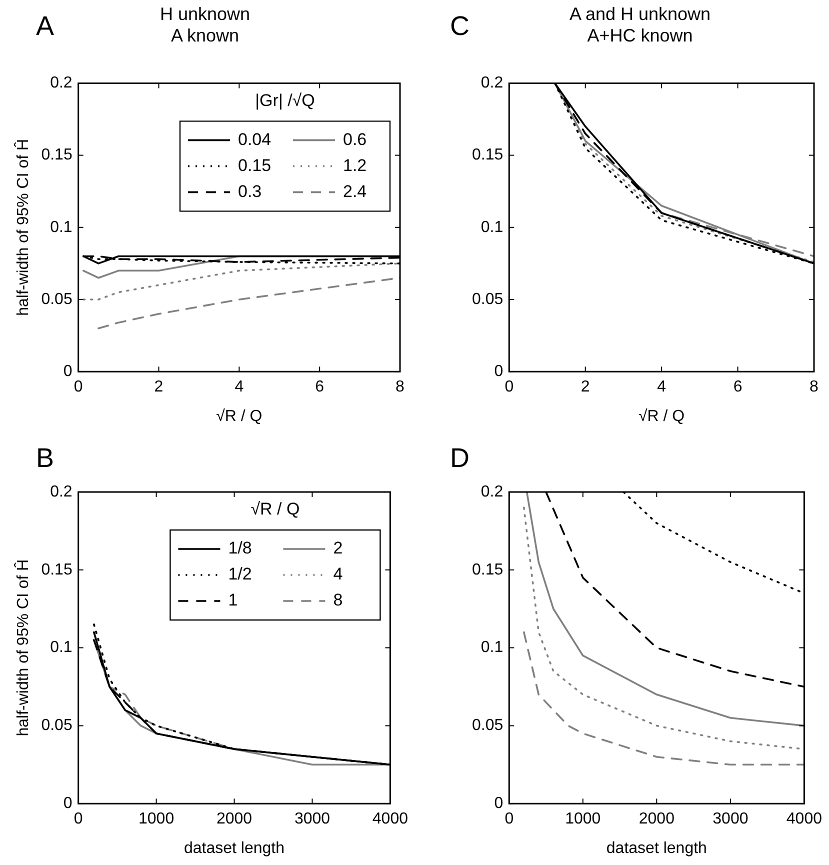 The height and width of the screenshot is (865, 829). I want to click on legend-label: 1/8, so click(240, 548).